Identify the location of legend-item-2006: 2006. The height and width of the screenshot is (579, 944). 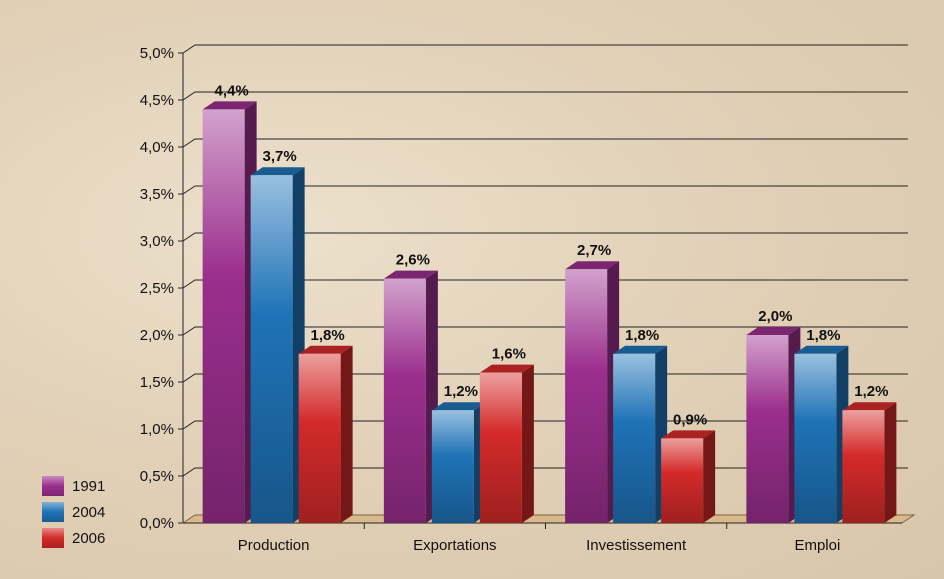
(73, 538).